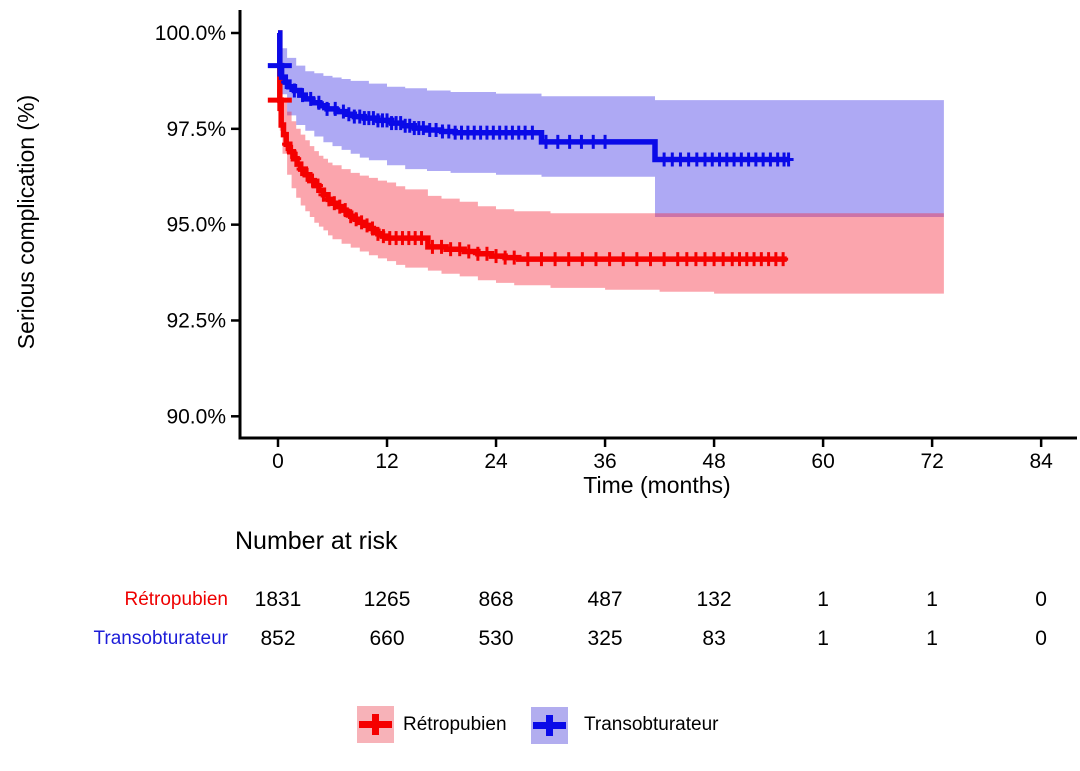 Image resolution: width=1080 pixels, height=771 pixels. I want to click on y-axis-title: Serious complication (%), so click(26, 222).